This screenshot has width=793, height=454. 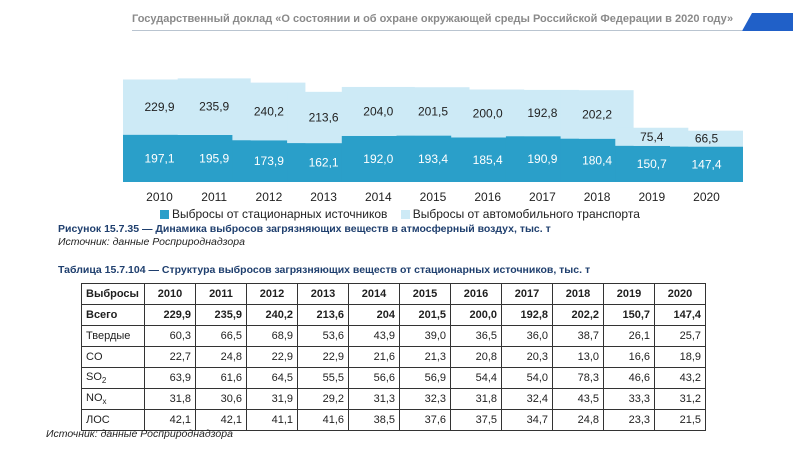 I want to click on table-cell: 33,3, so click(x=629, y=399).